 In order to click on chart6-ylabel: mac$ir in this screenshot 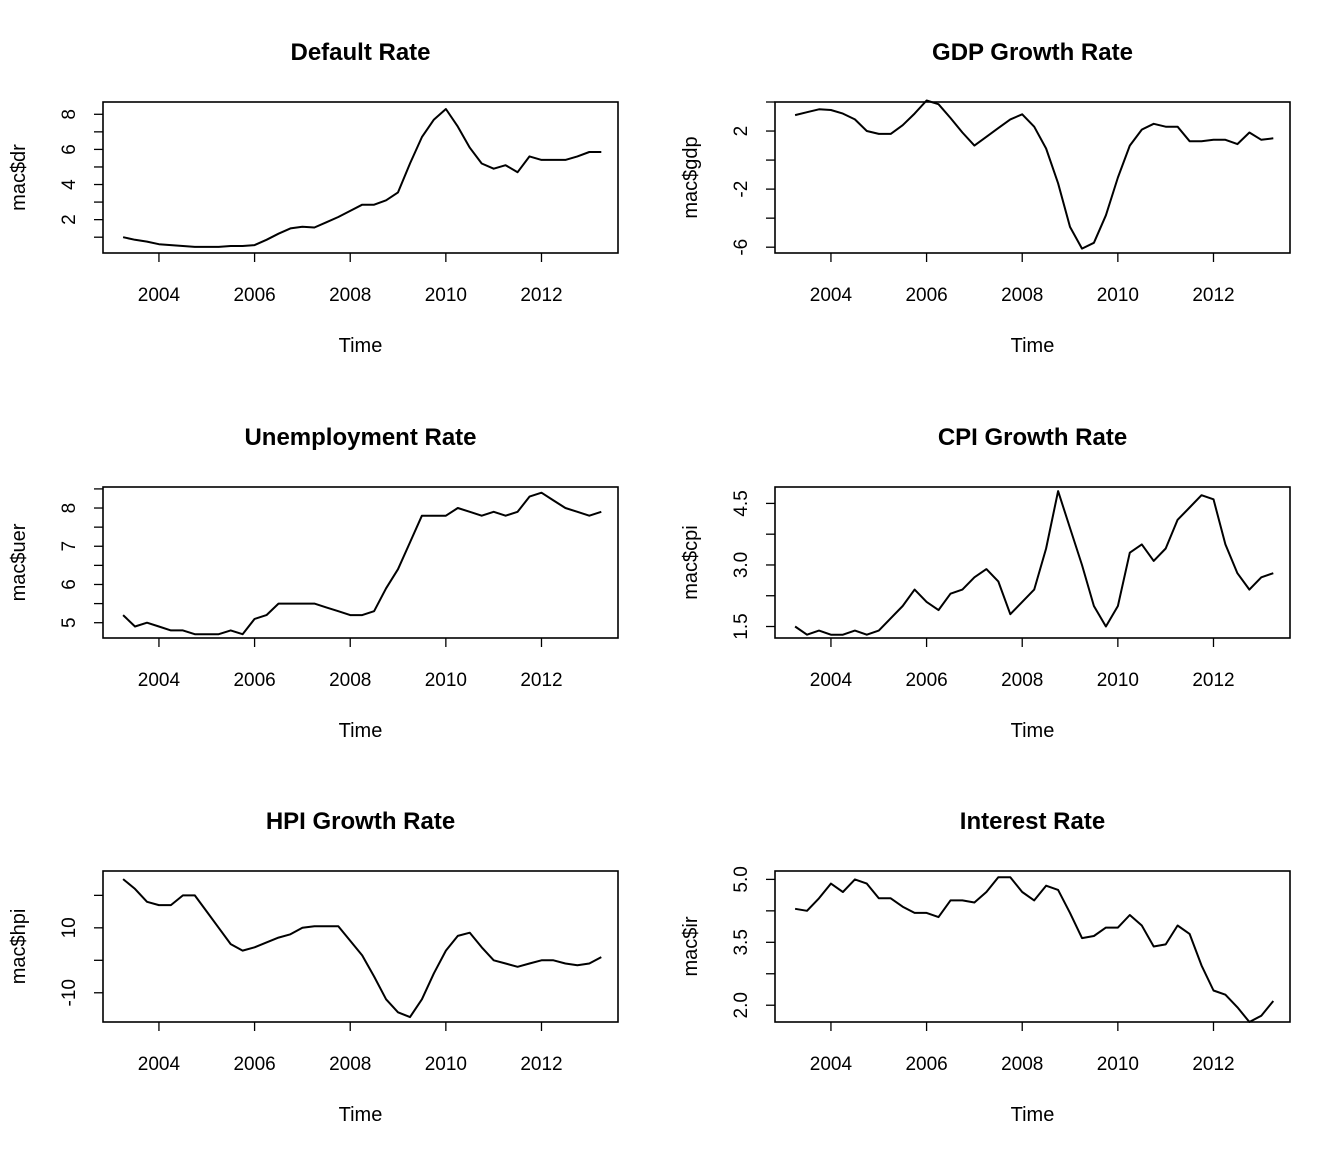, I will do `click(691, 946)`.